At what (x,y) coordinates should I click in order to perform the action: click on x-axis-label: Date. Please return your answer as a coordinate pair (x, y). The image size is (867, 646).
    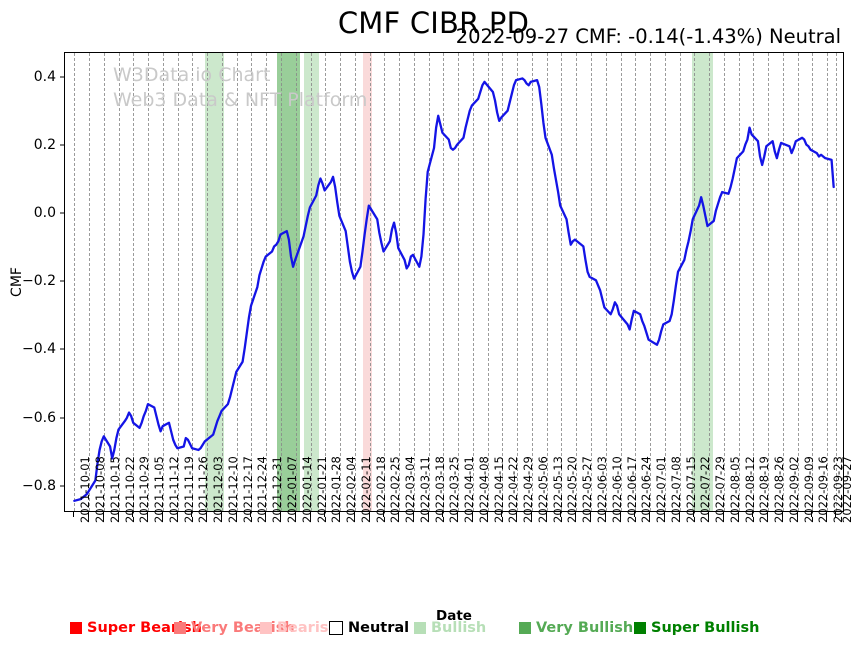
    Looking at the image, I should click on (454, 616).